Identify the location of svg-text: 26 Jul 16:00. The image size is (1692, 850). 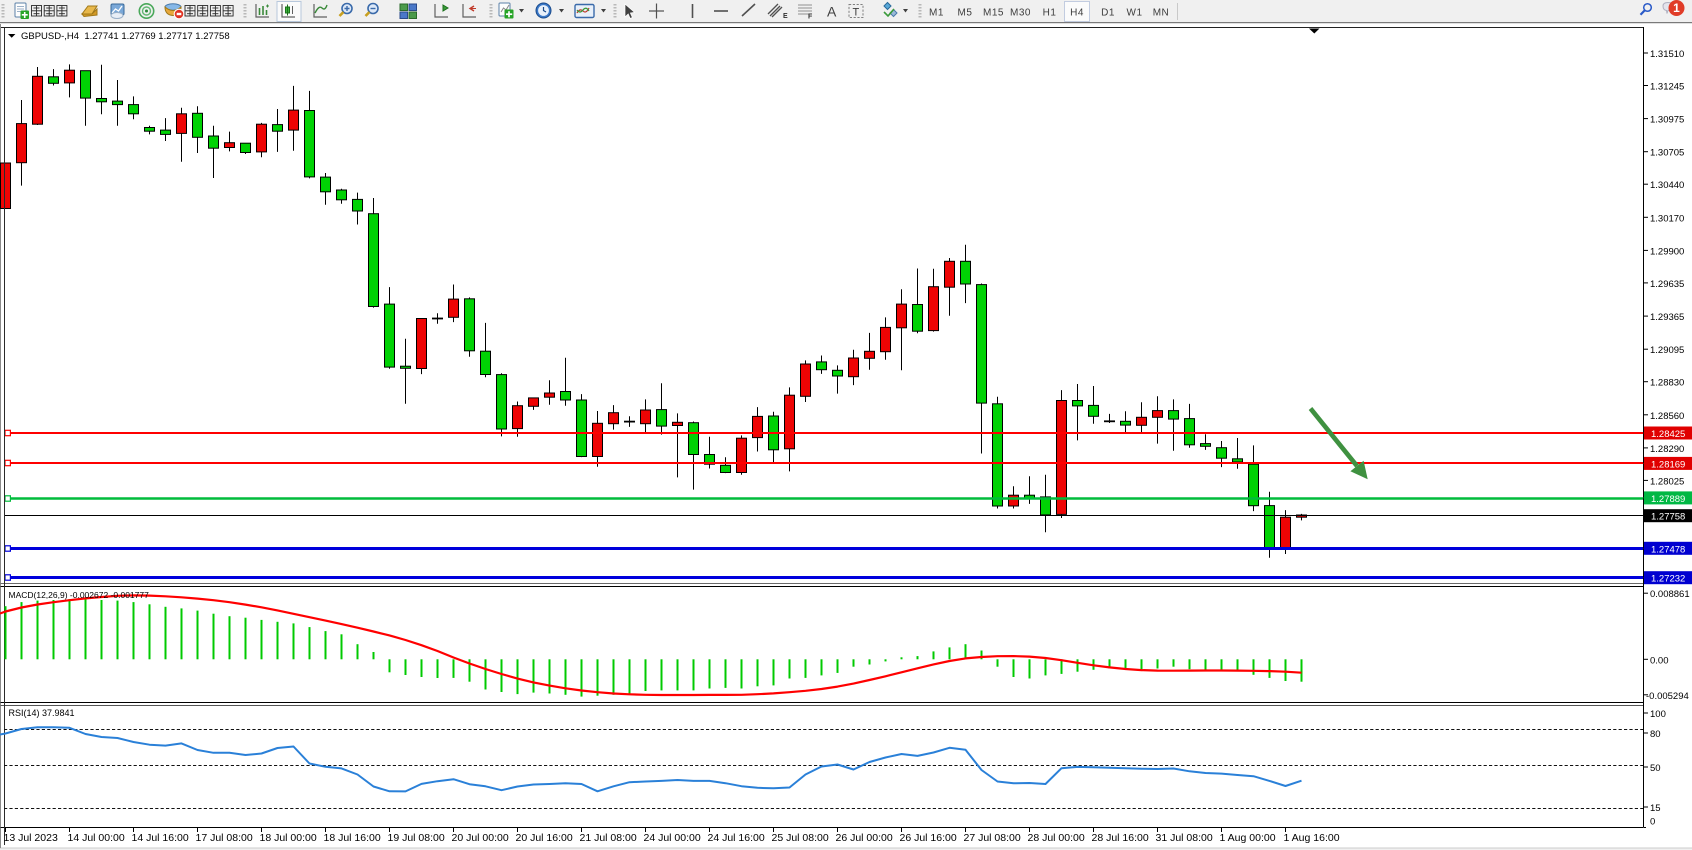
(928, 838).